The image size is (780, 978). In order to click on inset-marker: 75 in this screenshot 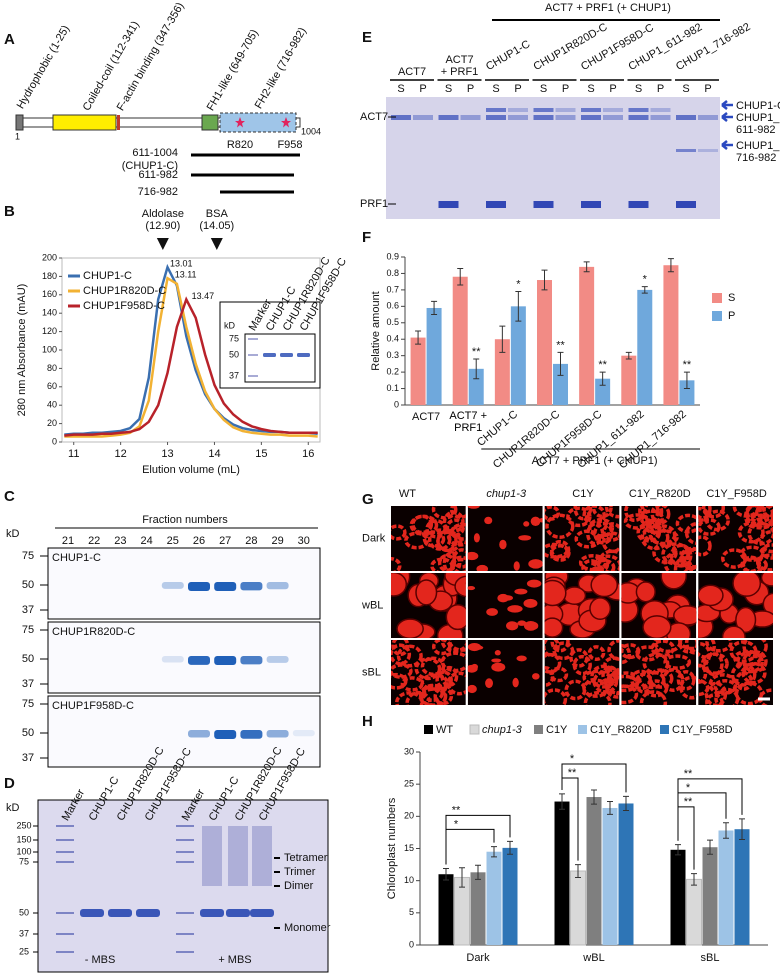, I will do `click(234, 338)`.